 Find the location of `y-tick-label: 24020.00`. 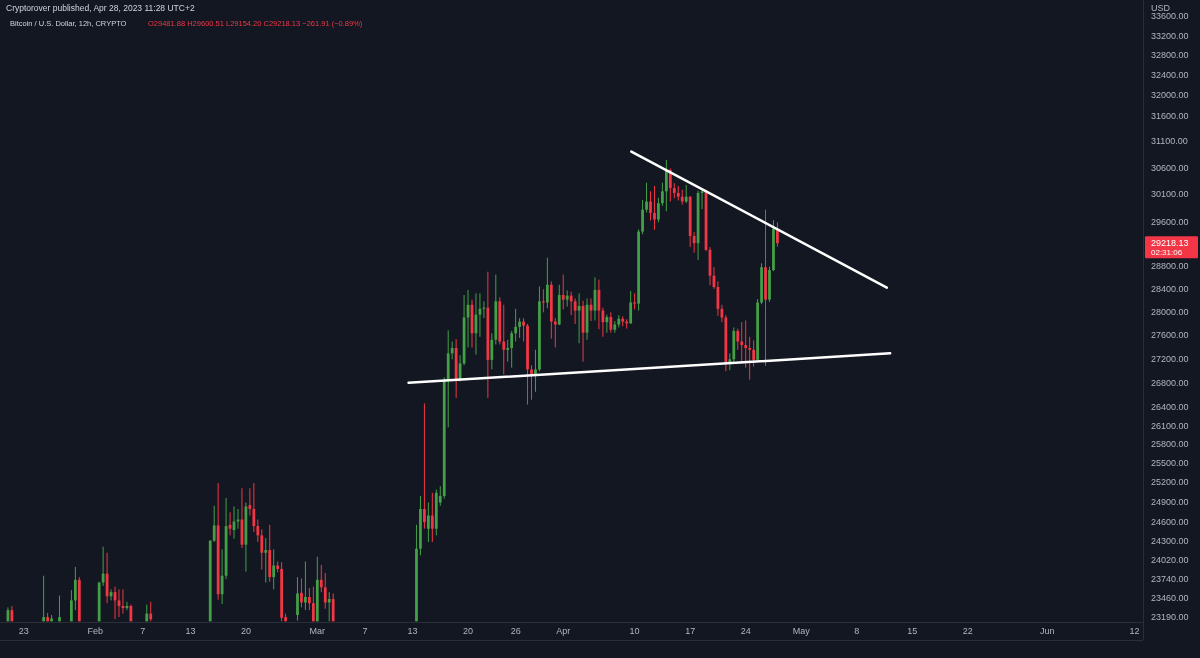

y-tick-label: 24020.00 is located at coordinates (1170, 560).